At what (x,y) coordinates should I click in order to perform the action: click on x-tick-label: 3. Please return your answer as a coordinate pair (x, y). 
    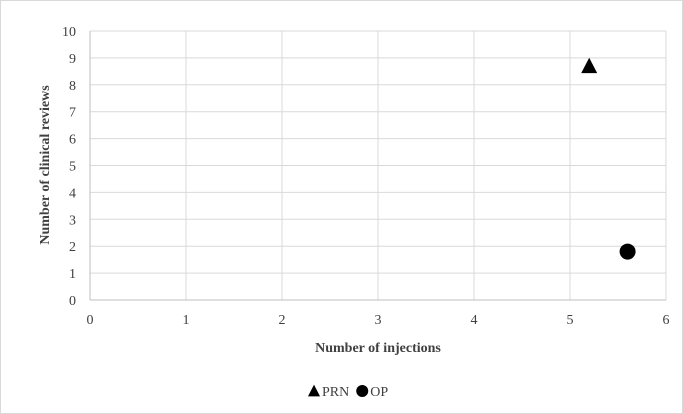
    Looking at the image, I should click on (378, 320).